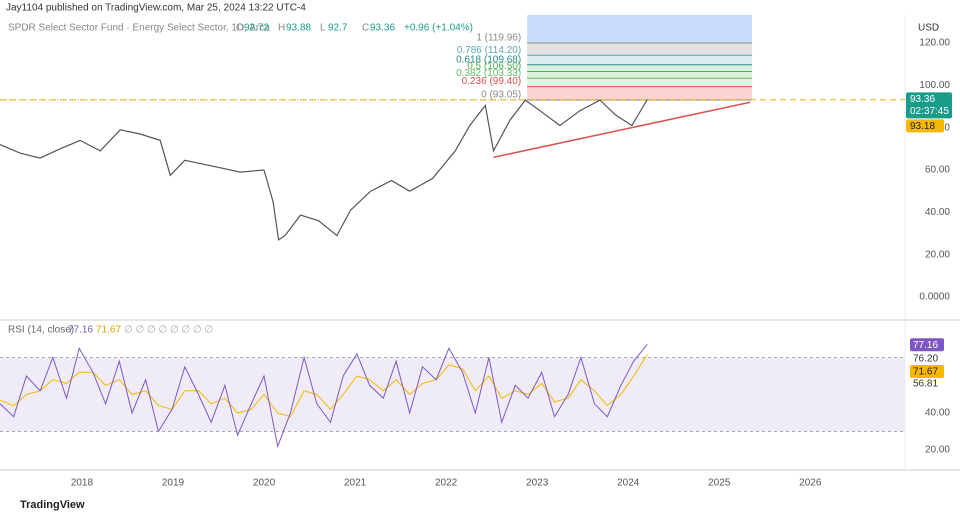 The width and height of the screenshot is (960, 512). What do you see at coordinates (382, 28) in the screenshot?
I see `ohlc-value: 93.36` at bounding box center [382, 28].